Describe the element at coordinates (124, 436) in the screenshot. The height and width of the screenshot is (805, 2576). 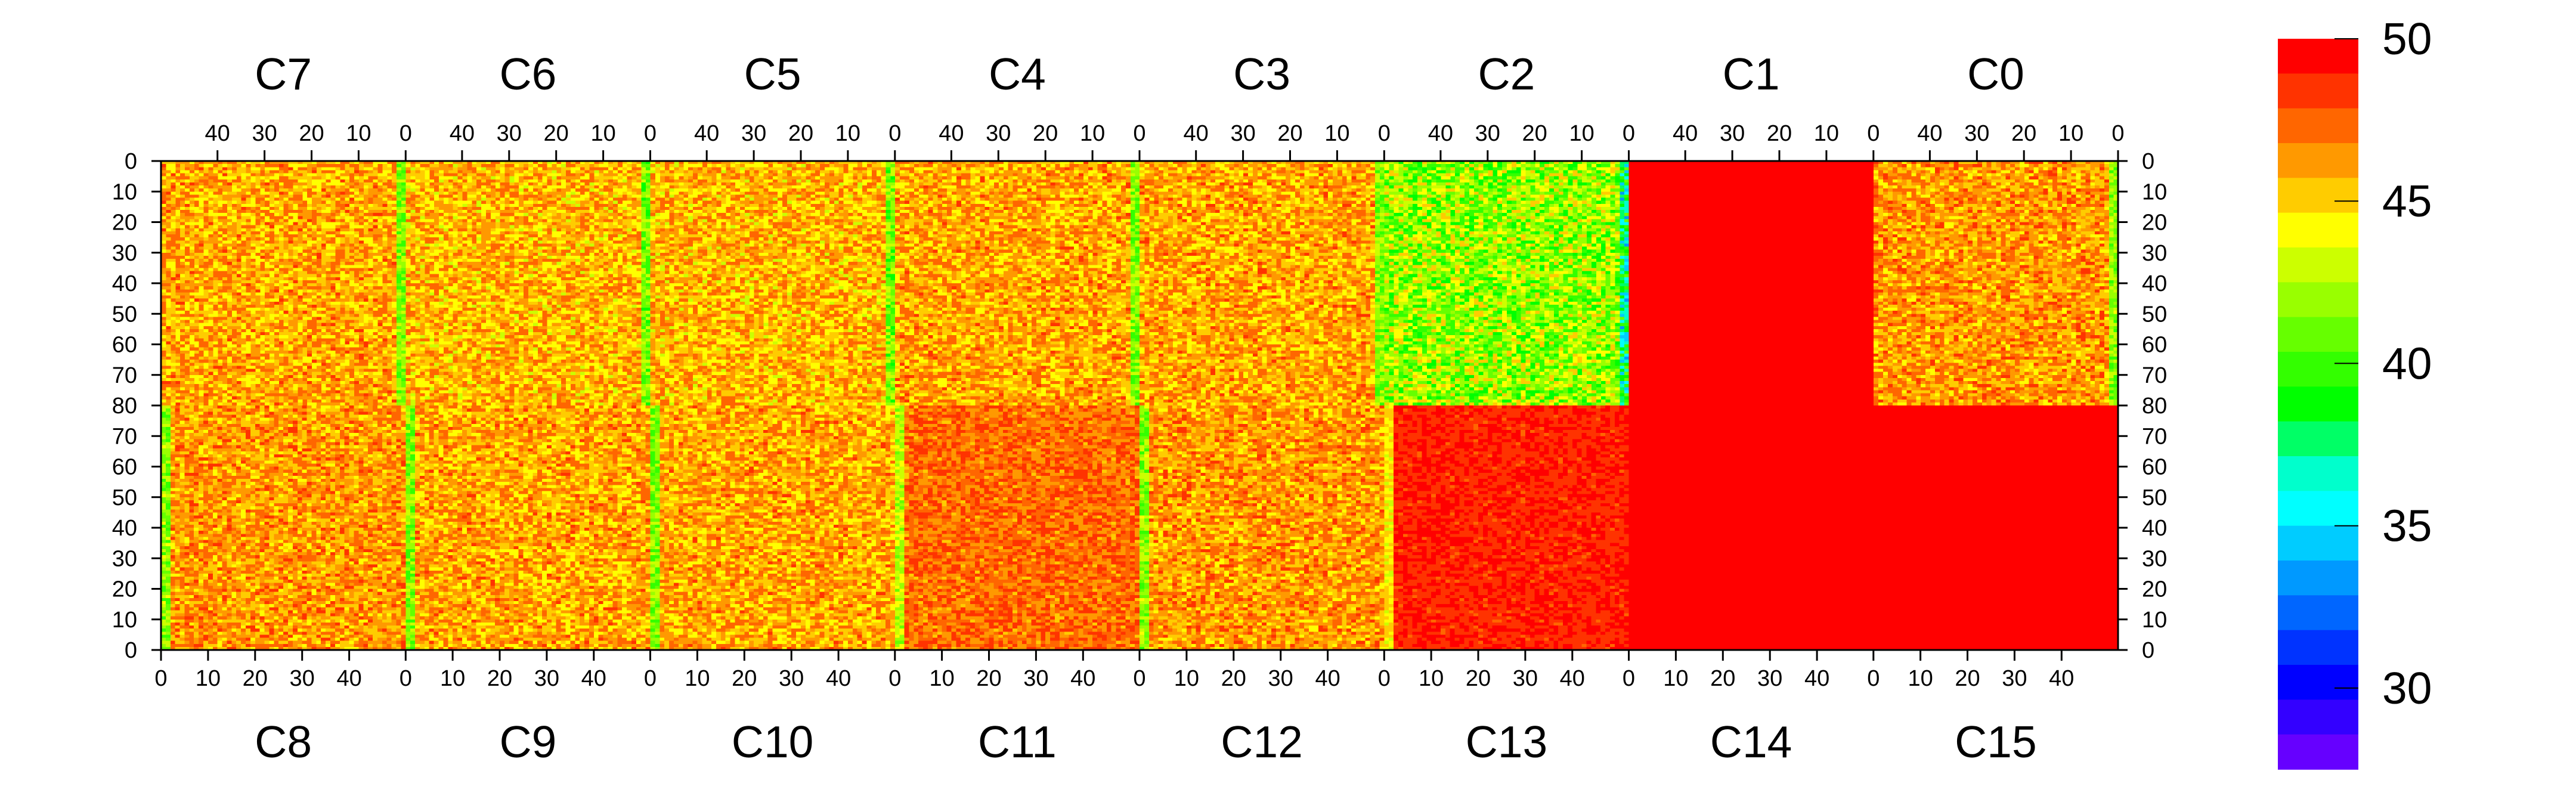
I see `left-y-tick-label: 70` at that location.